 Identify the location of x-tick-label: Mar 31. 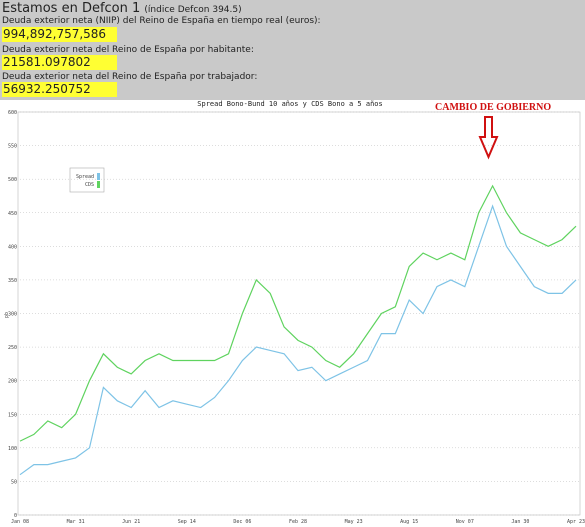
(76, 522).